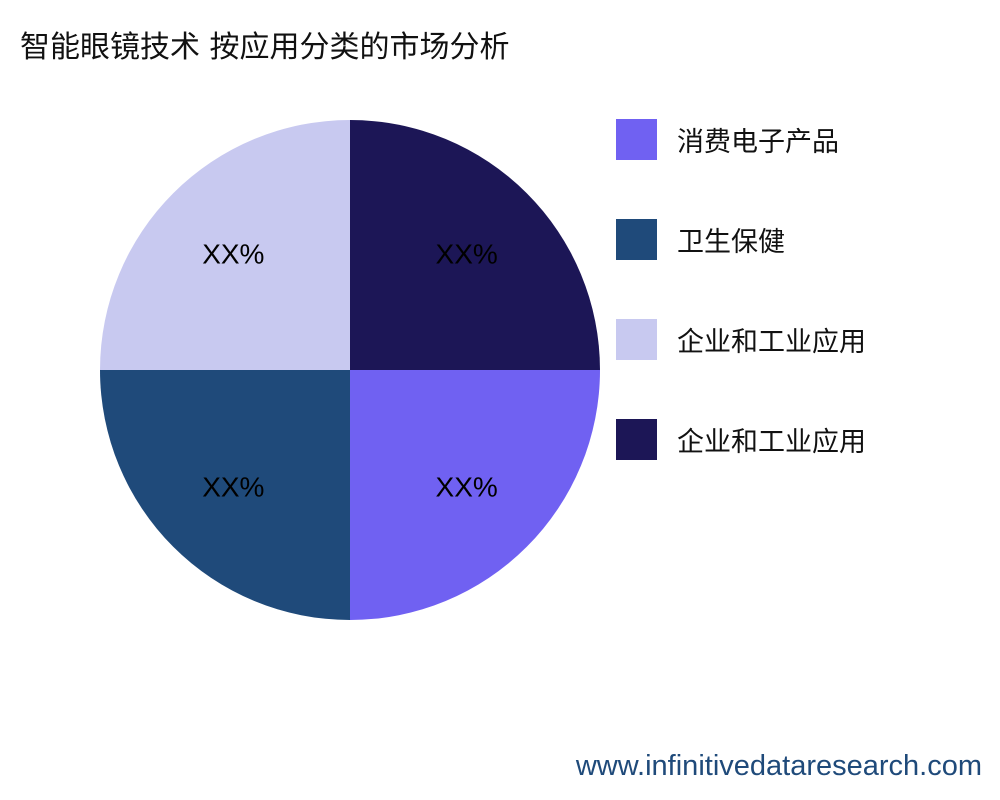 Image resolution: width=1000 pixels, height=800 pixels. I want to click on legend-label: 消费电子产品, so click(758, 142).